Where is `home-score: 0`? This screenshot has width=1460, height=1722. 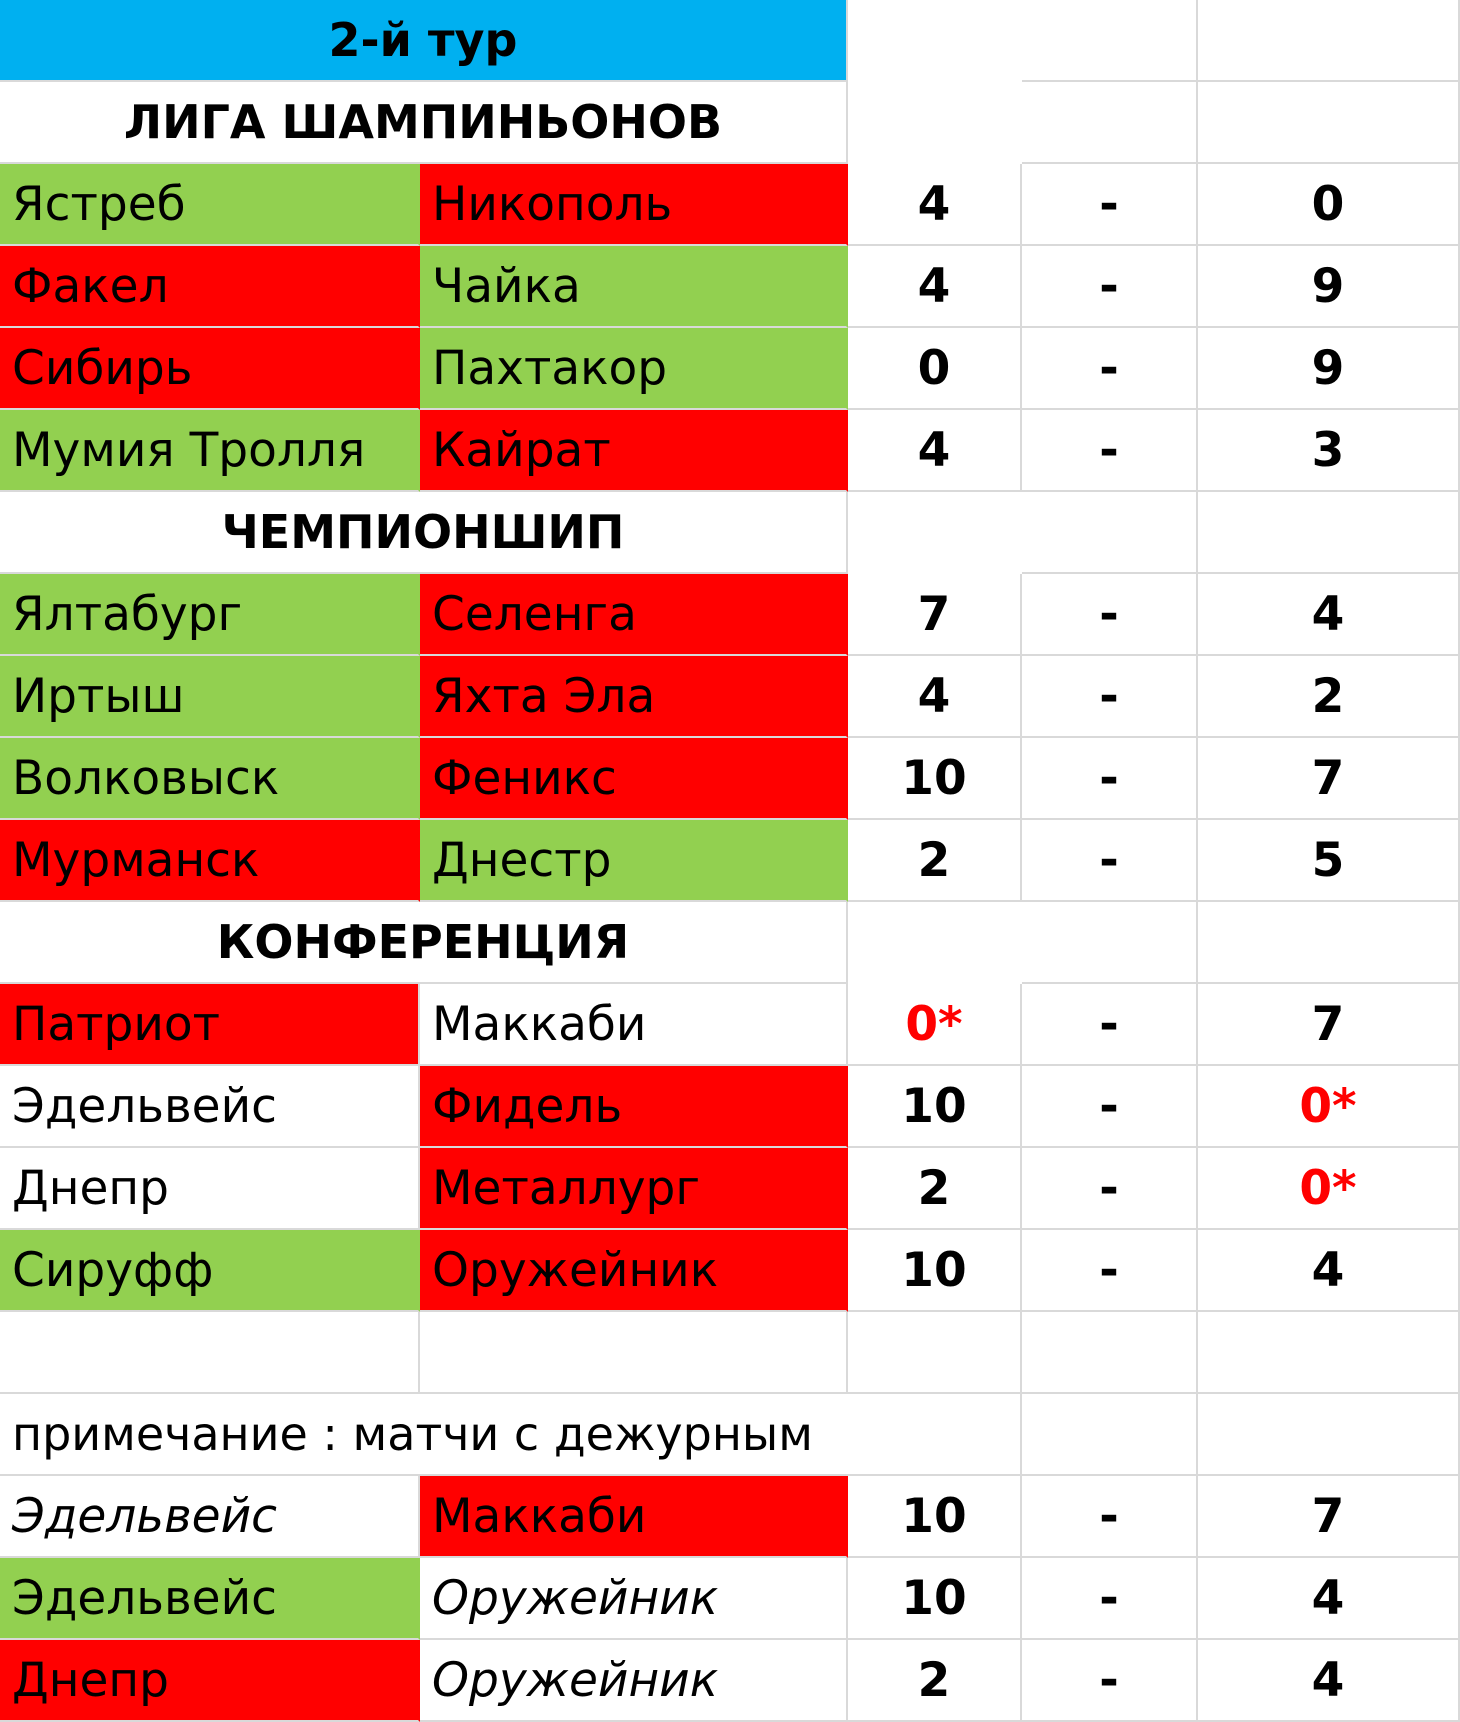 home-score: 0 is located at coordinates (935, 369).